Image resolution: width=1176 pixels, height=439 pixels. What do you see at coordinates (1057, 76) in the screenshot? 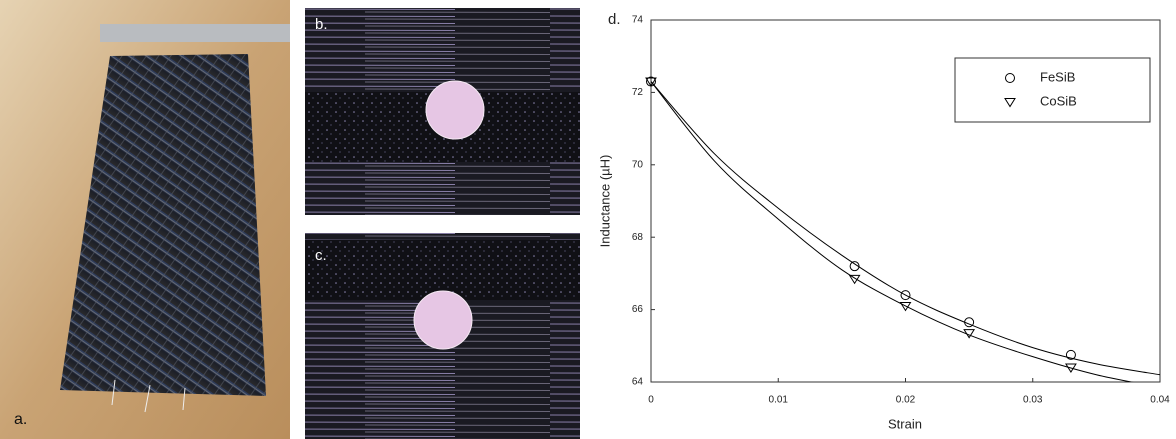
I see `legend-label: FeSiB` at bounding box center [1057, 76].